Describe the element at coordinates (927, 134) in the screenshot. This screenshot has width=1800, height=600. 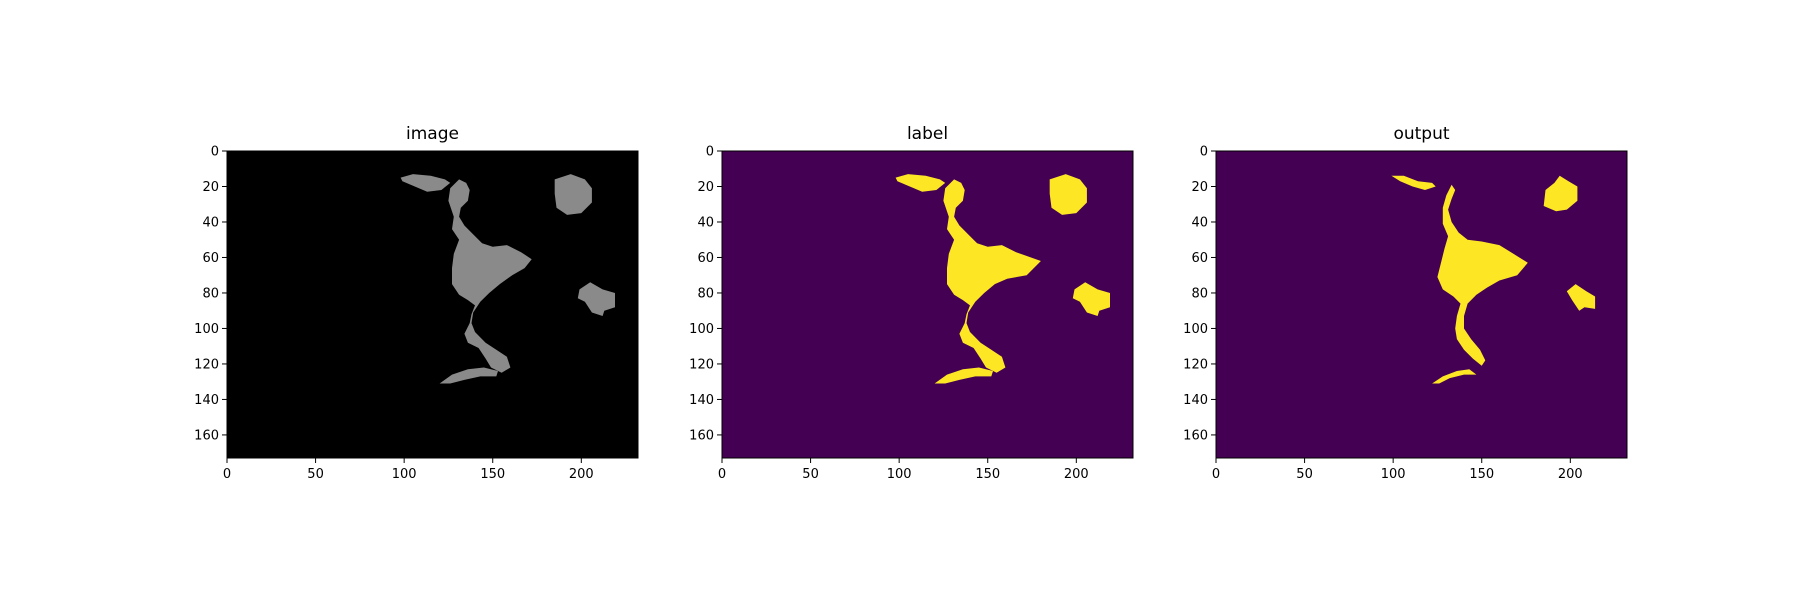
I see `panel-title: label` at that location.